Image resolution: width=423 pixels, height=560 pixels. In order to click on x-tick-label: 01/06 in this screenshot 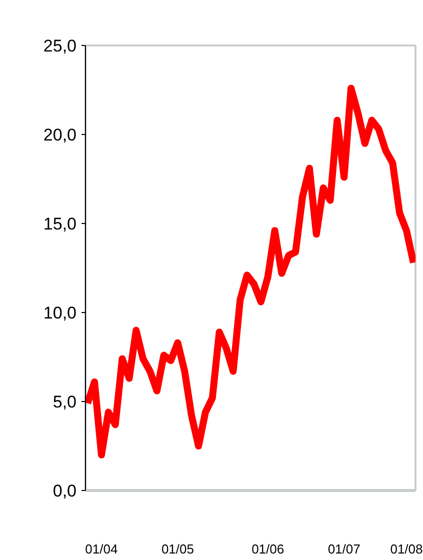, I will do `click(268, 549)`.